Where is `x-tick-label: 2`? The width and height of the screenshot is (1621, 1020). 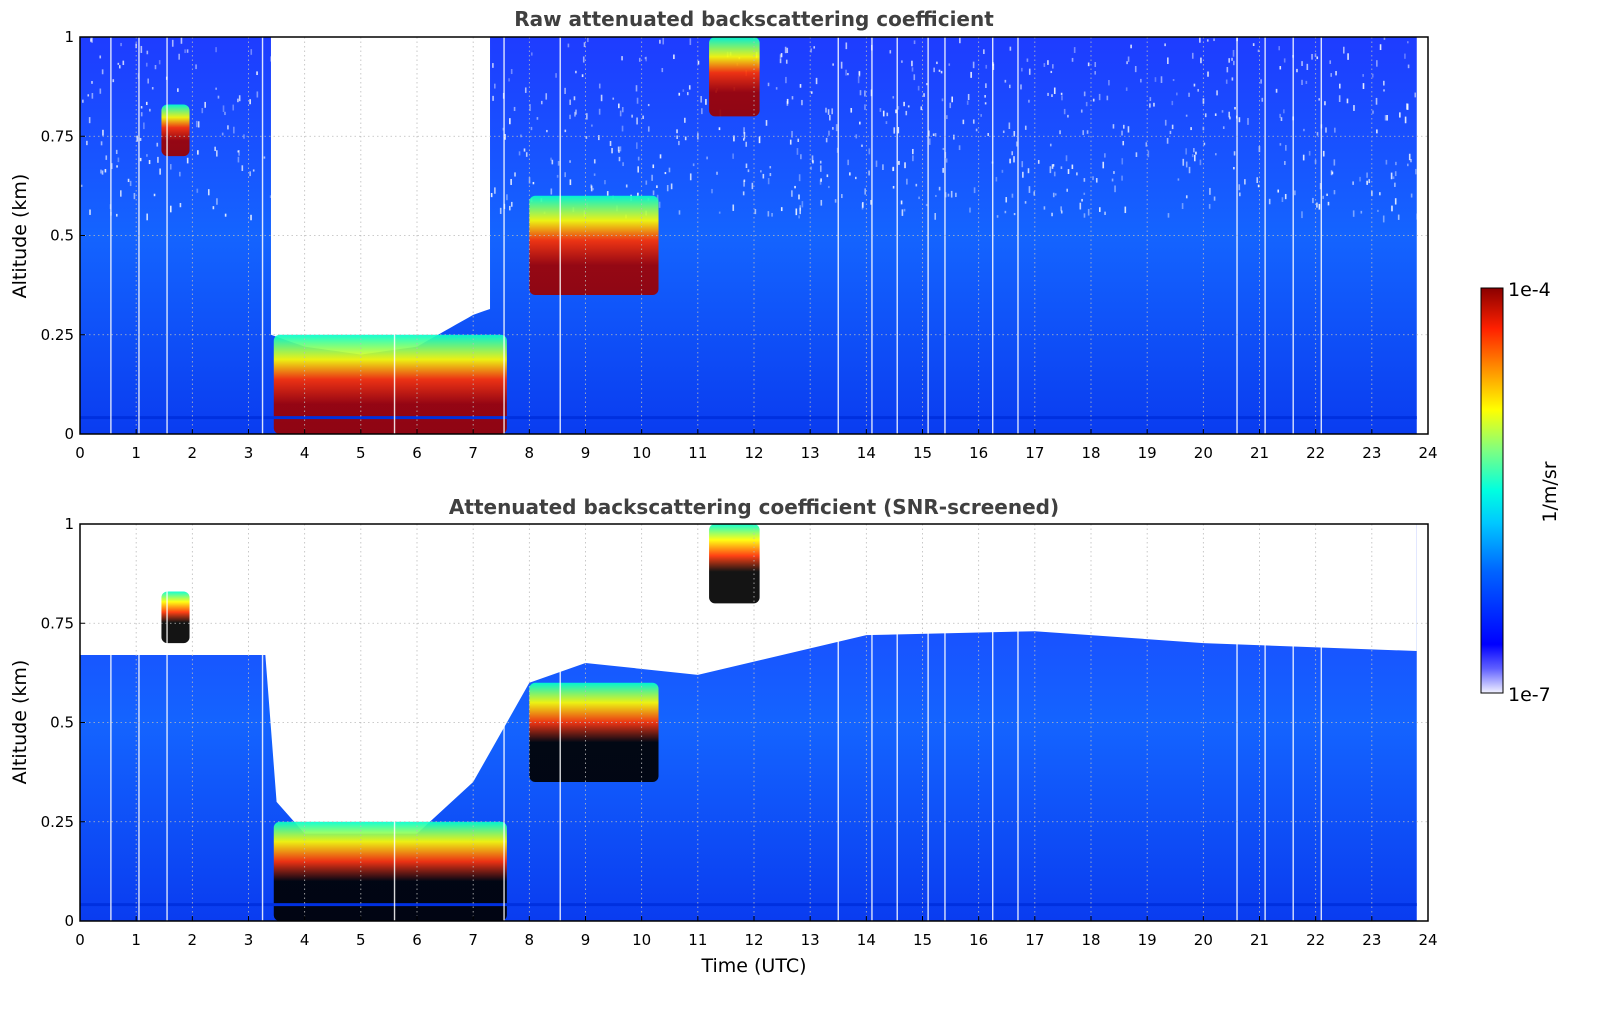
x-tick-label: 2 is located at coordinates (193, 453).